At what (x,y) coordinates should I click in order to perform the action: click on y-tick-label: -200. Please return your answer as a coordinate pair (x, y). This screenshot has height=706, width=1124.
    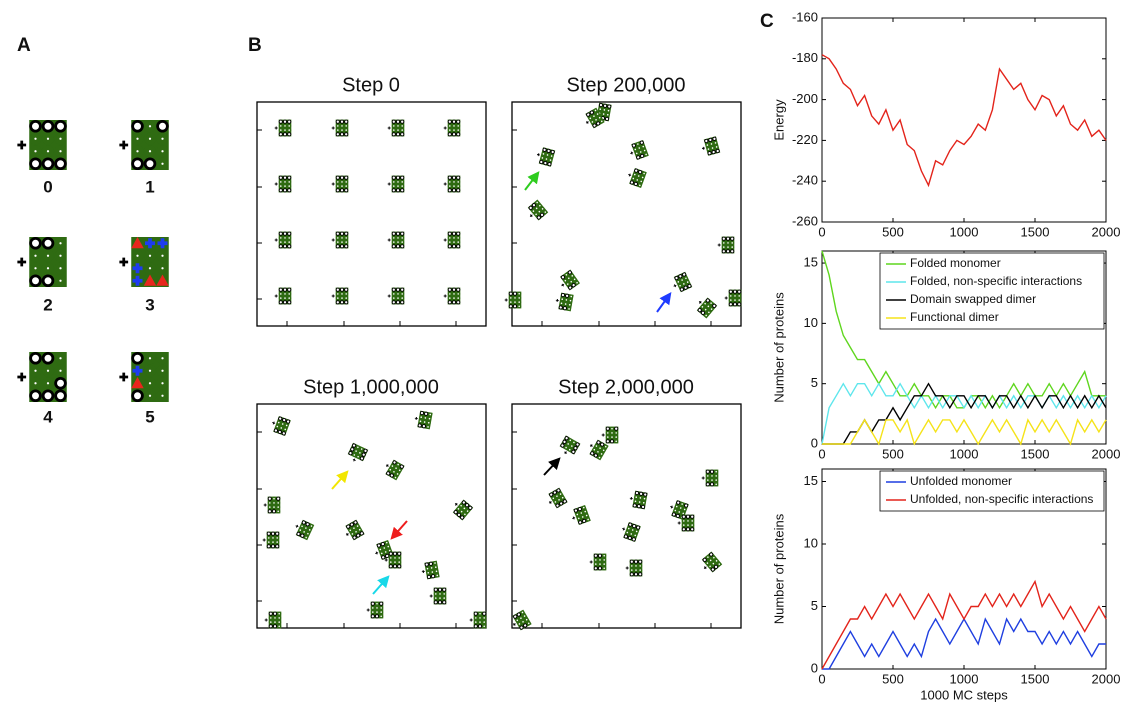
    Looking at the image, I should click on (805, 98).